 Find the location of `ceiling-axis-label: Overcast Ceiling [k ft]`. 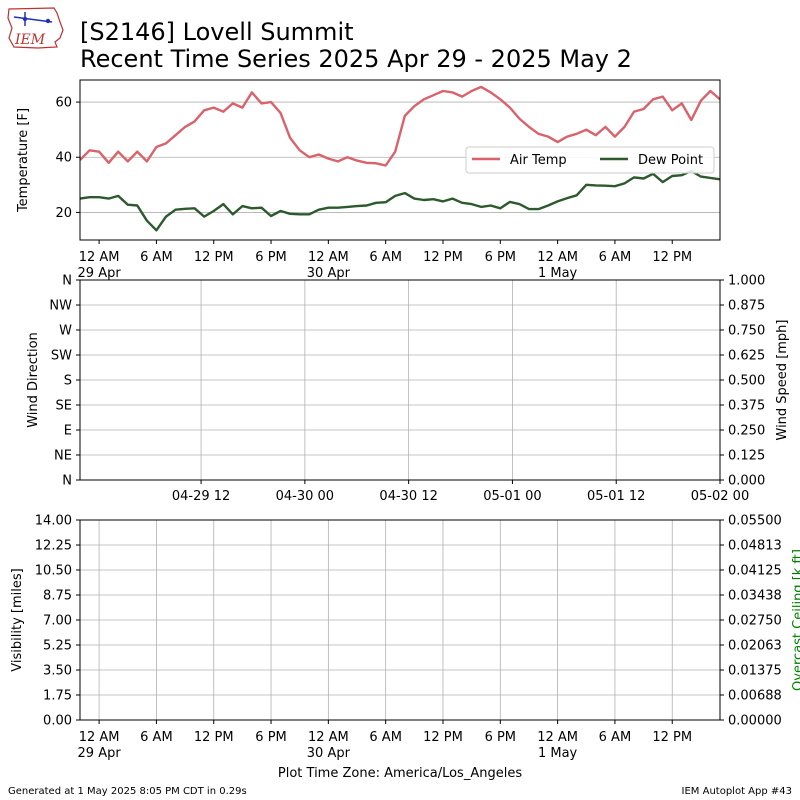

ceiling-axis-label: Overcast Ceiling [k ft] is located at coordinates (795, 620).